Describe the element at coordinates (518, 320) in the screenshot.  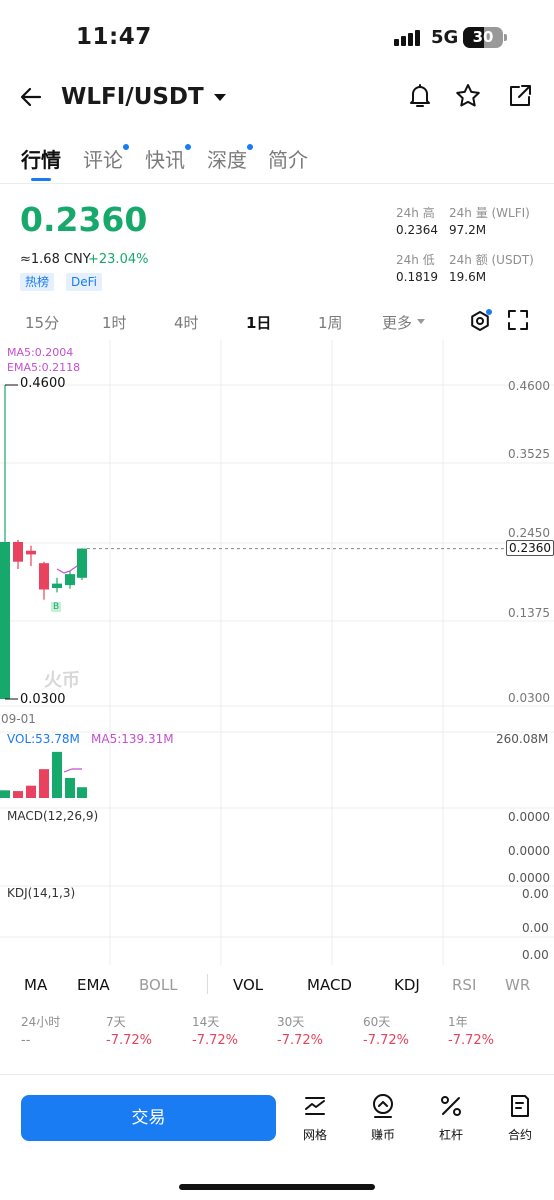
I see `fullscreen-icon` at that location.